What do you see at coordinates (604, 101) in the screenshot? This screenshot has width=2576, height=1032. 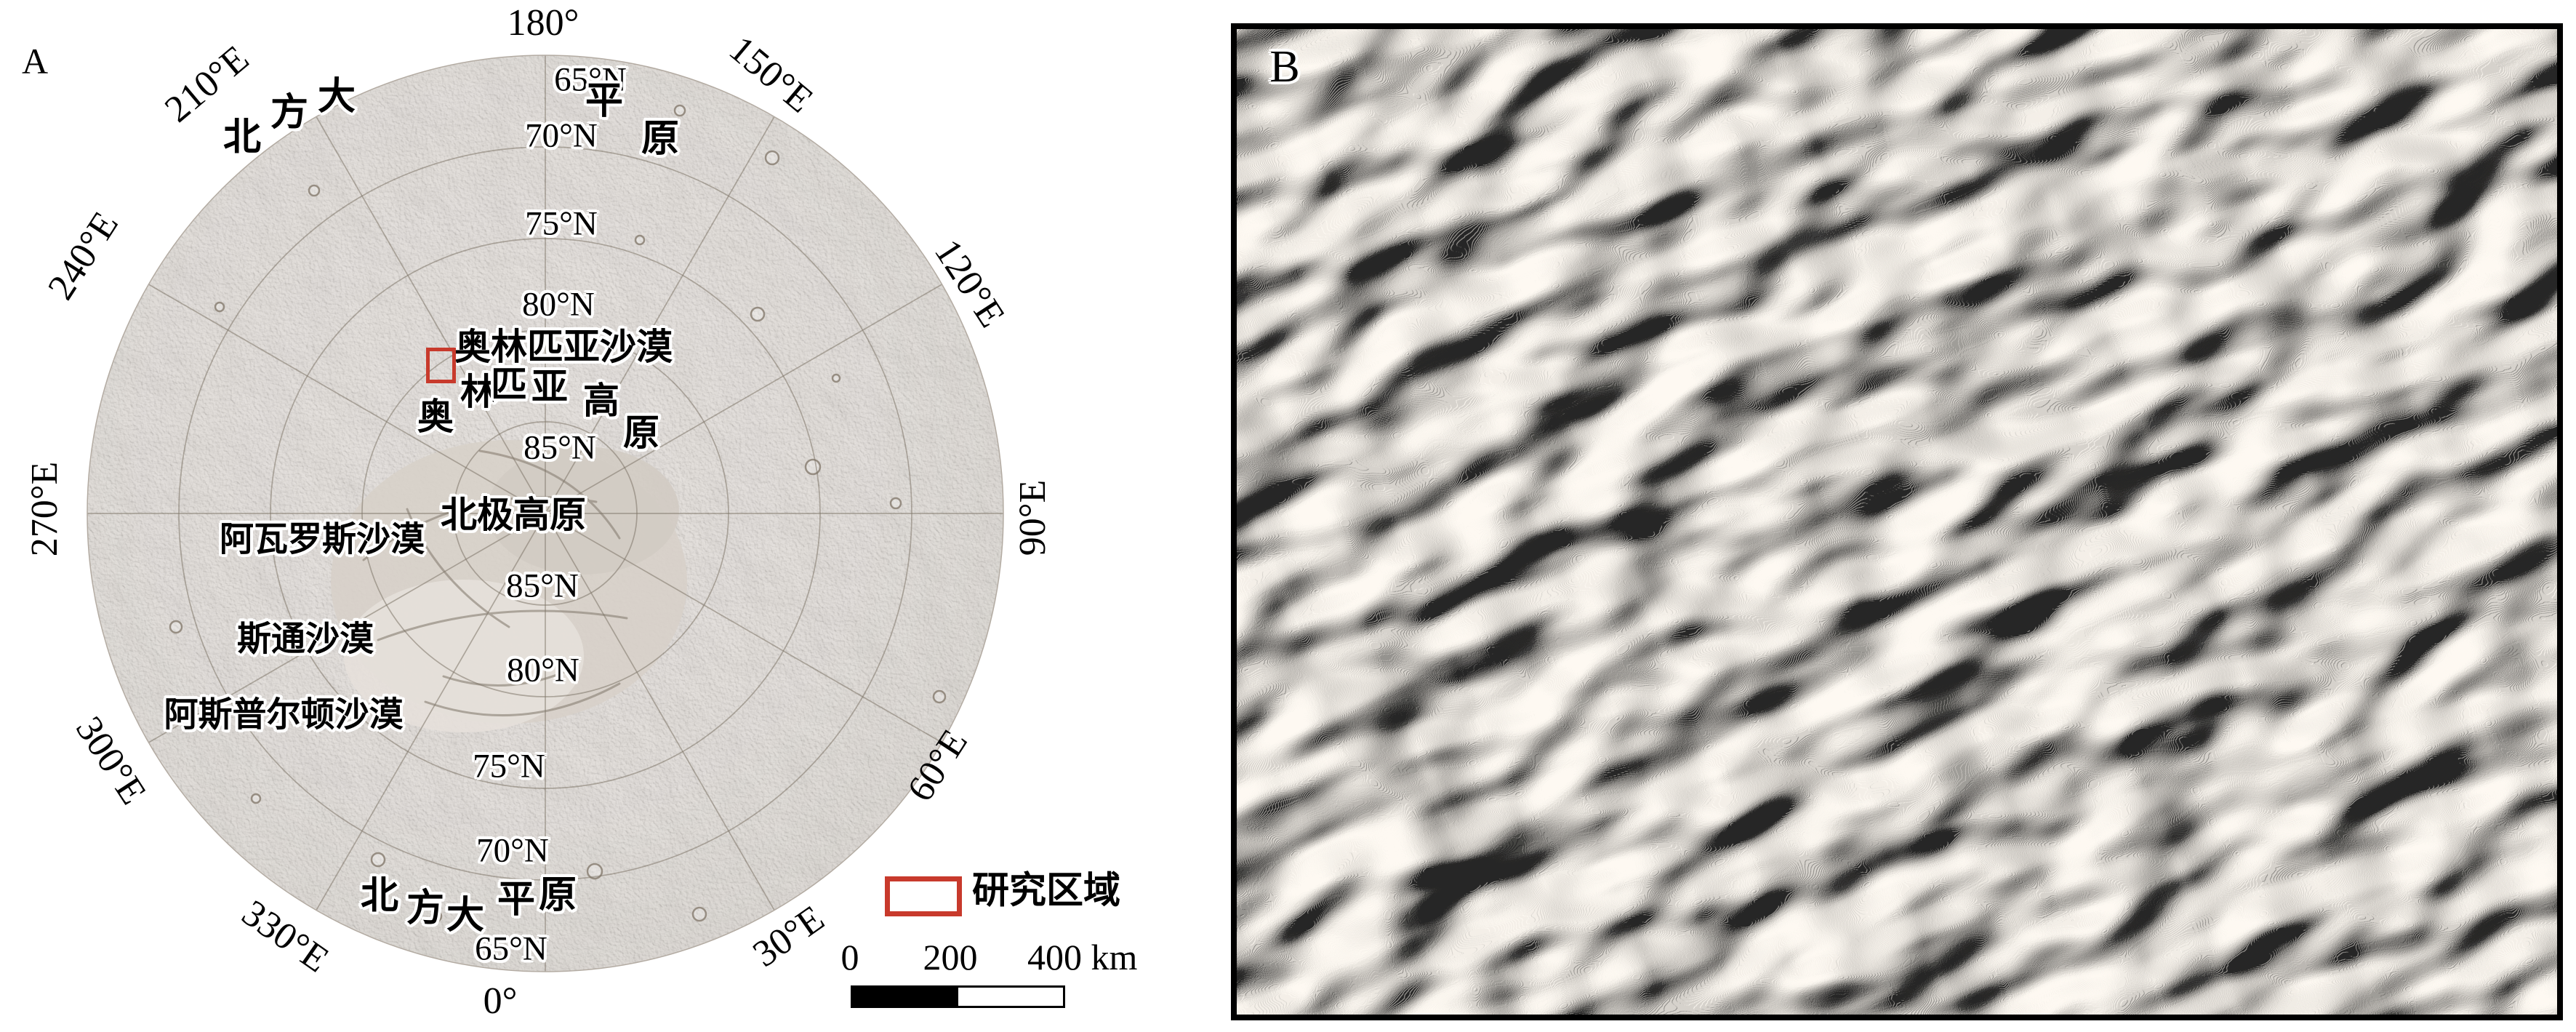 I see `vastitas-borealis-top-char-4: 平` at bounding box center [604, 101].